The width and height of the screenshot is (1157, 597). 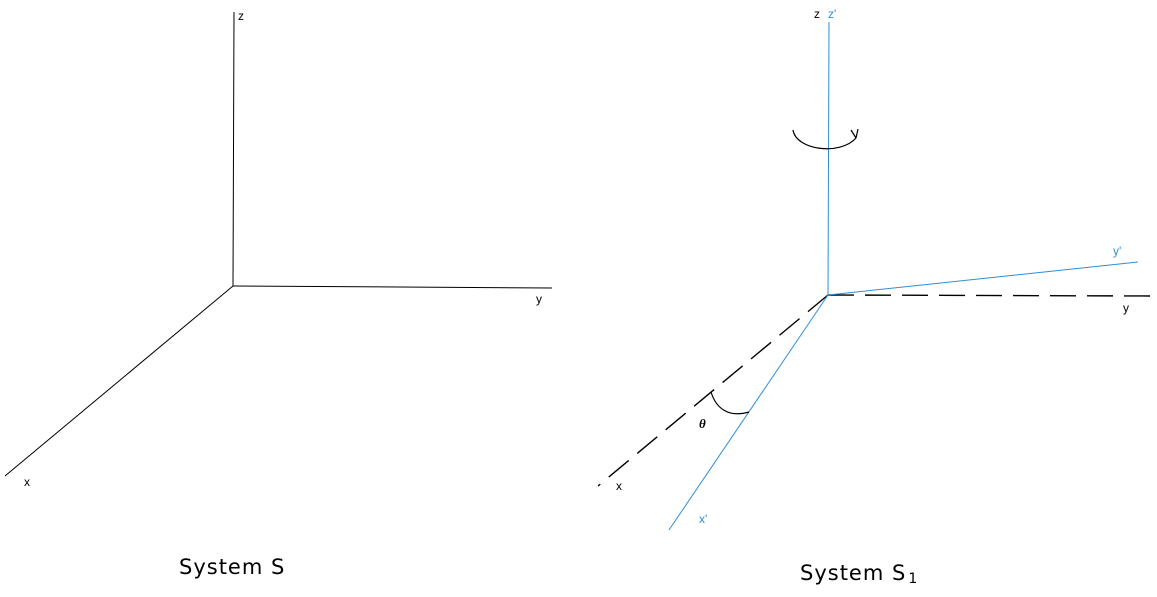 What do you see at coordinates (539, 299) in the screenshot?
I see `s-y-label: y` at bounding box center [539, 299].